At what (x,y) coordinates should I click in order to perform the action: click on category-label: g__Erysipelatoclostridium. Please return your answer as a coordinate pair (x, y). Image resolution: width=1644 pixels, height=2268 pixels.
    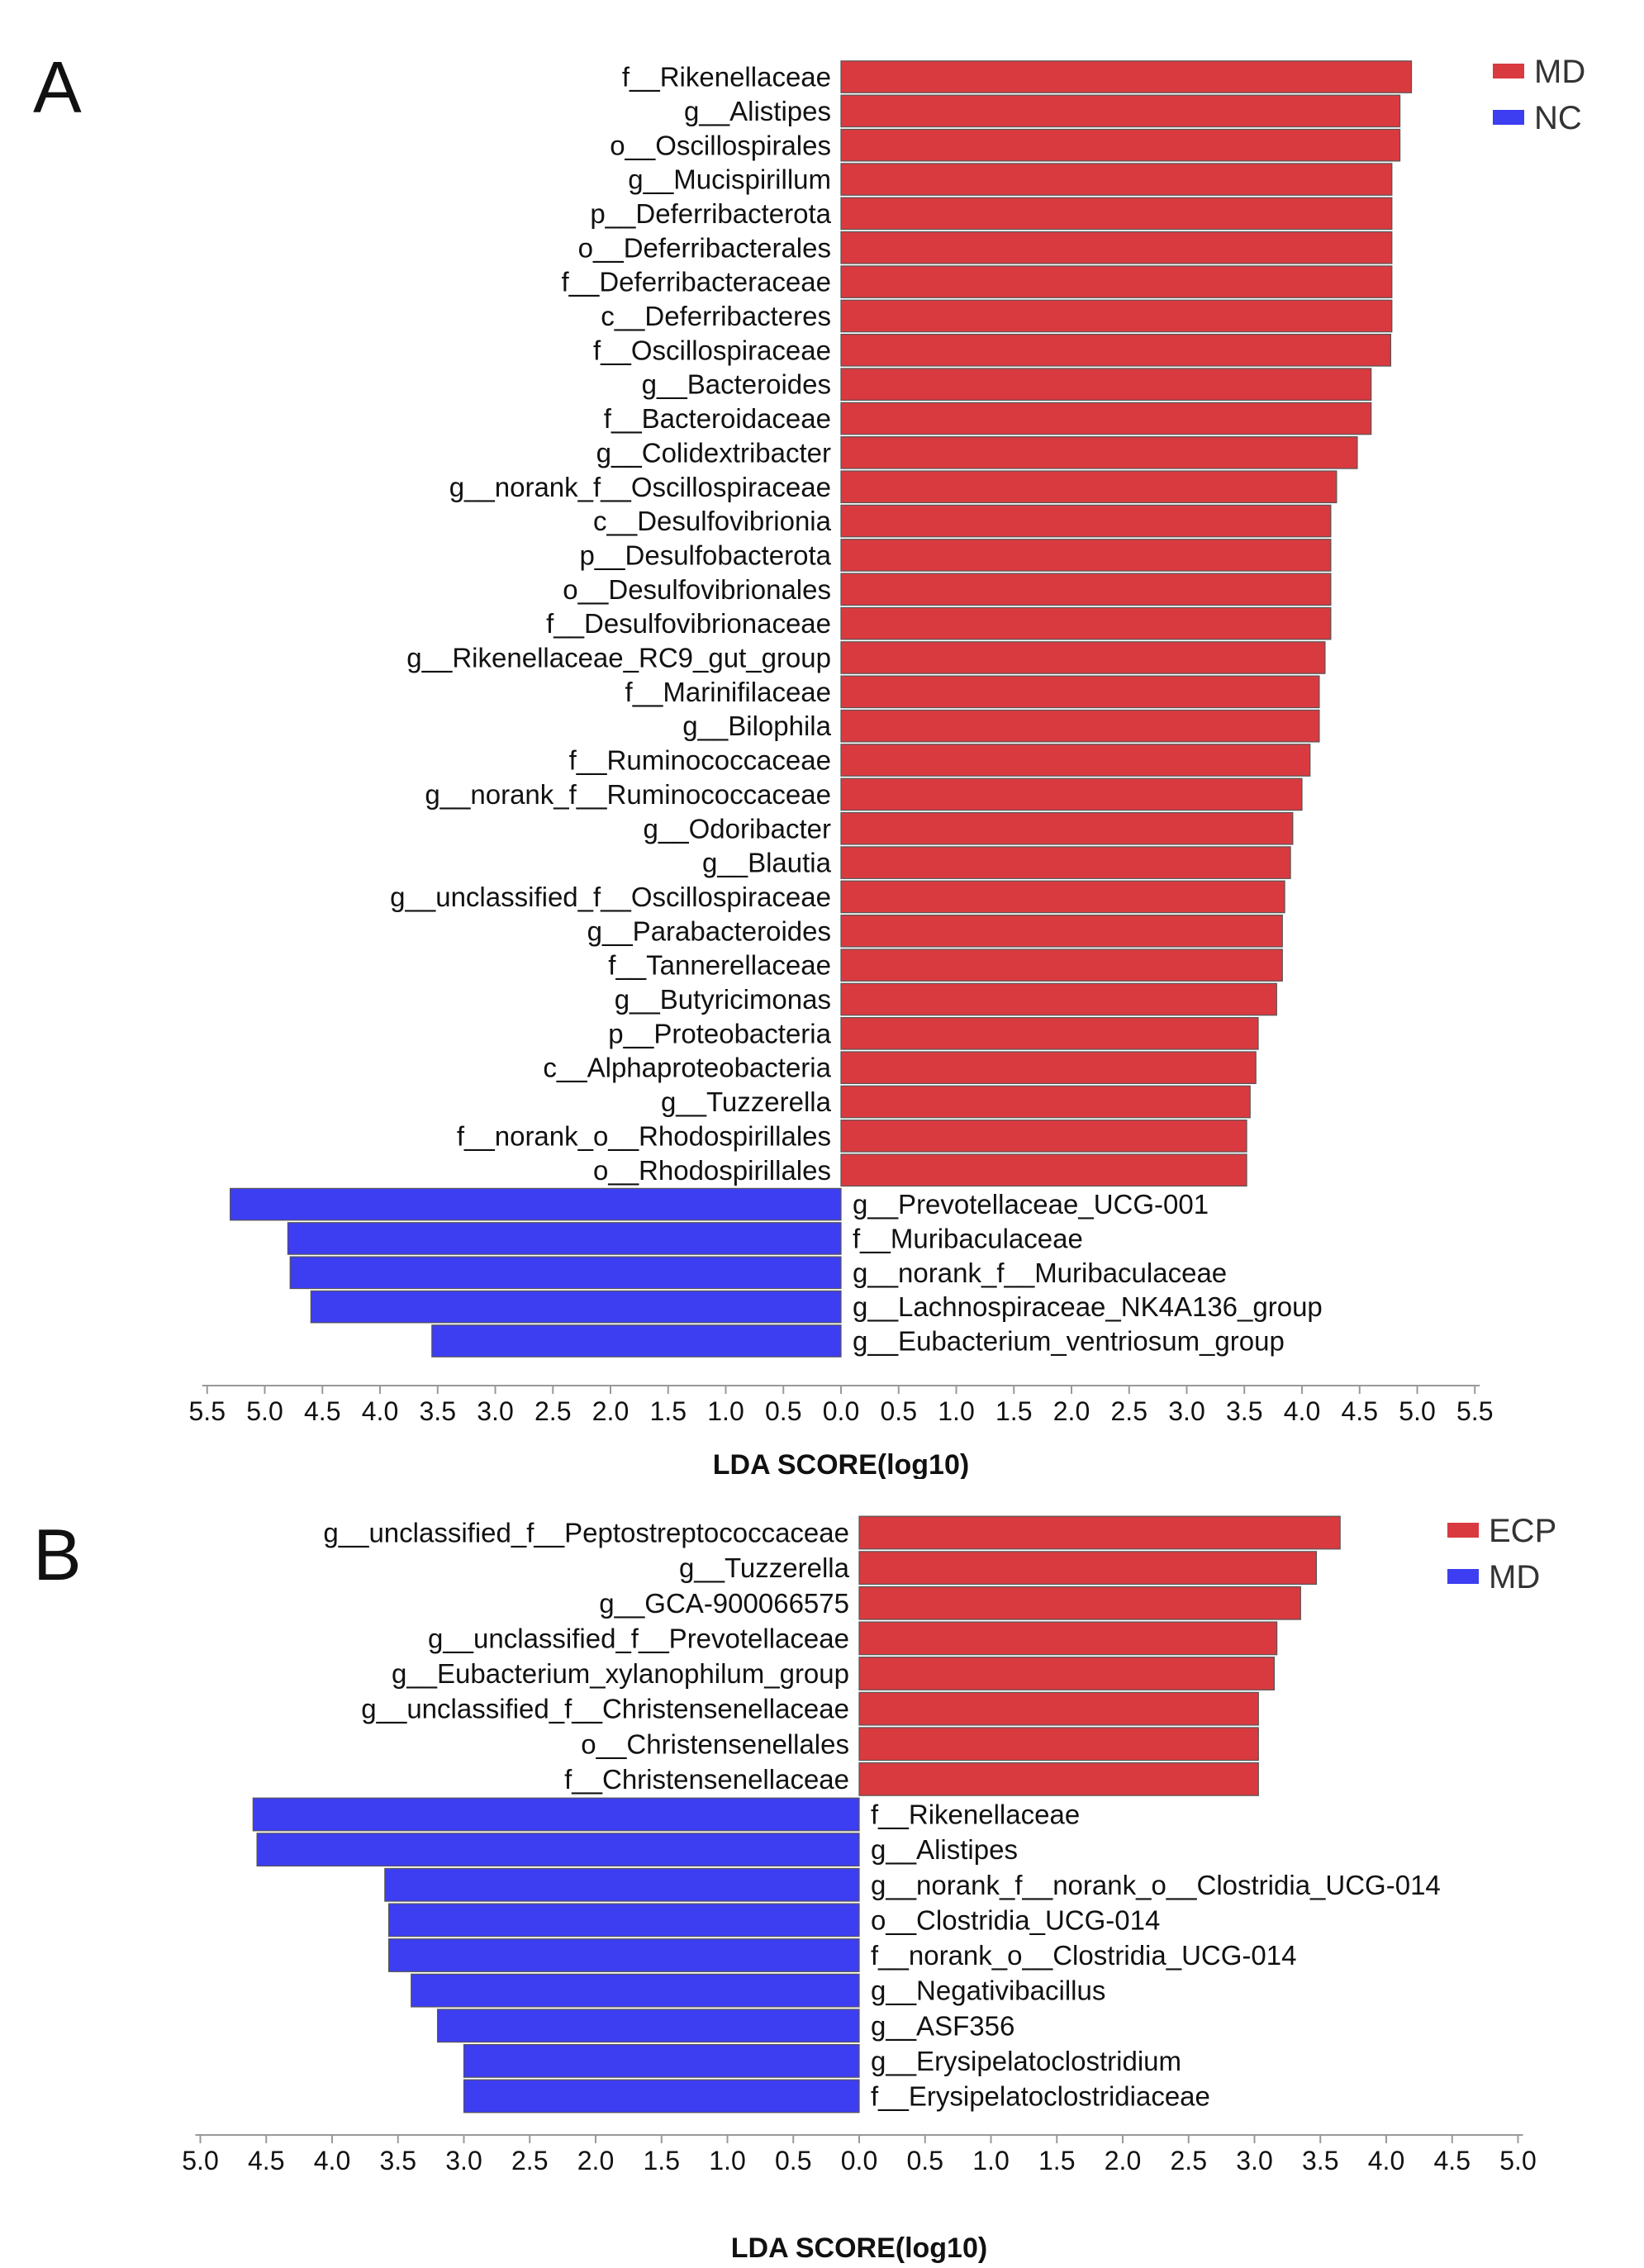
    Looking at the image, I should click on (1026, 2061).